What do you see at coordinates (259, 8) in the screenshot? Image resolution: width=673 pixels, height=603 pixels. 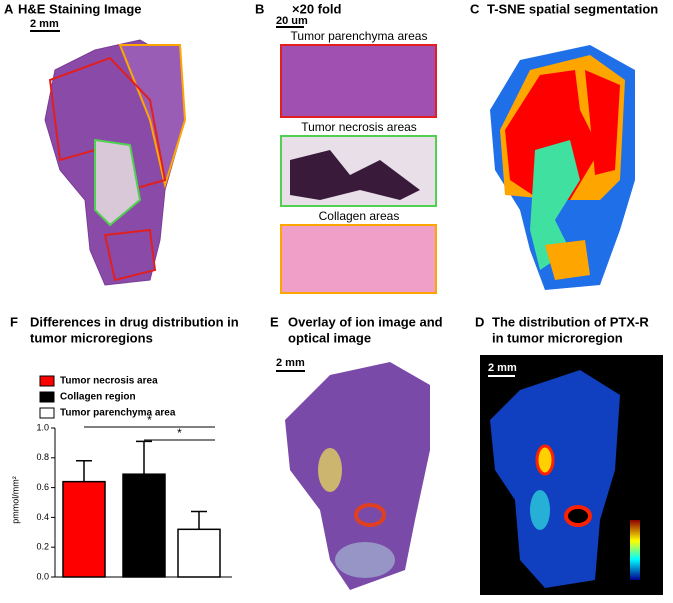 I see `panel-letter: B` at bounding box center [259, 8].